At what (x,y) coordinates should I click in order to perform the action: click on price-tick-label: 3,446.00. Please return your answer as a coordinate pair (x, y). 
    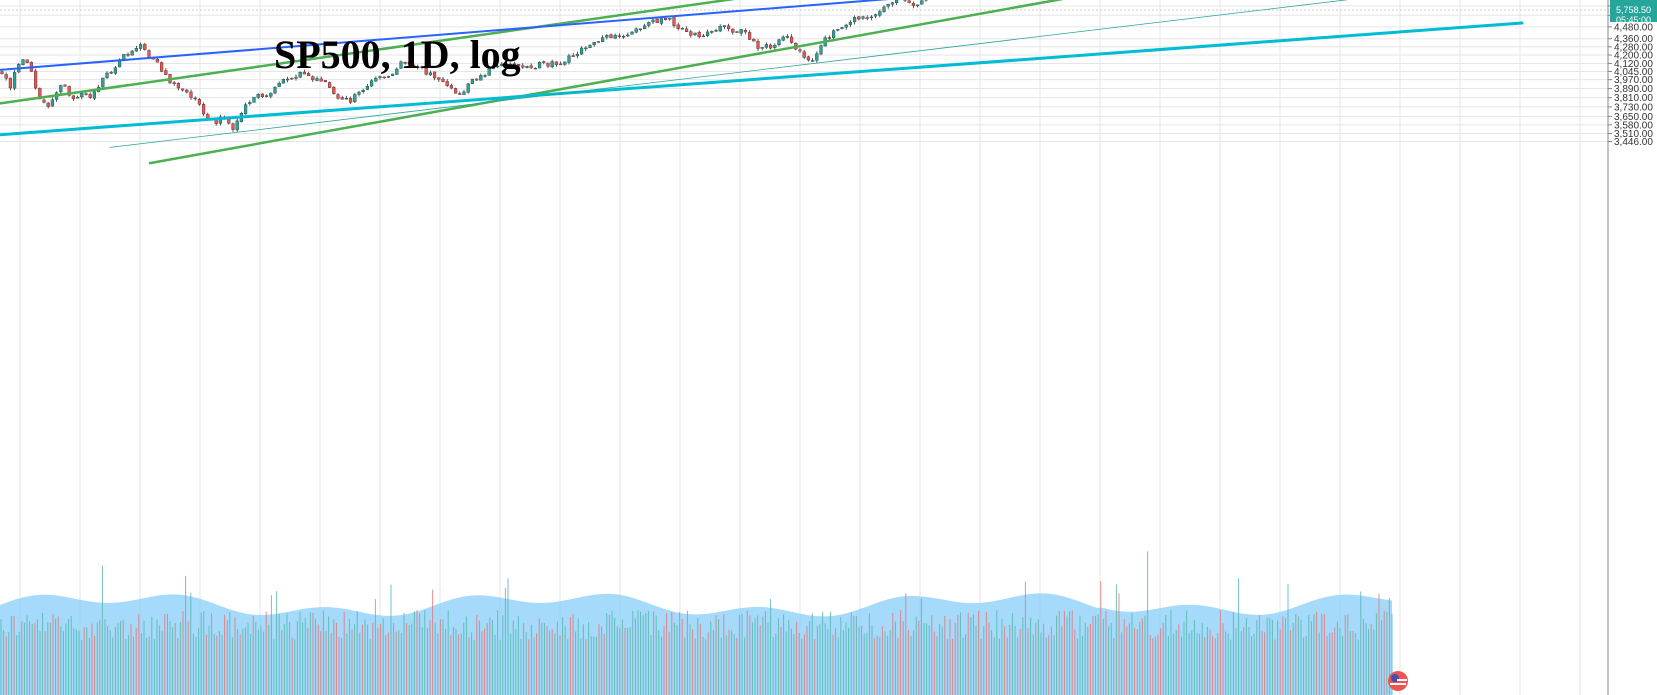
    Looking at the image, I should click on (1633, 142).